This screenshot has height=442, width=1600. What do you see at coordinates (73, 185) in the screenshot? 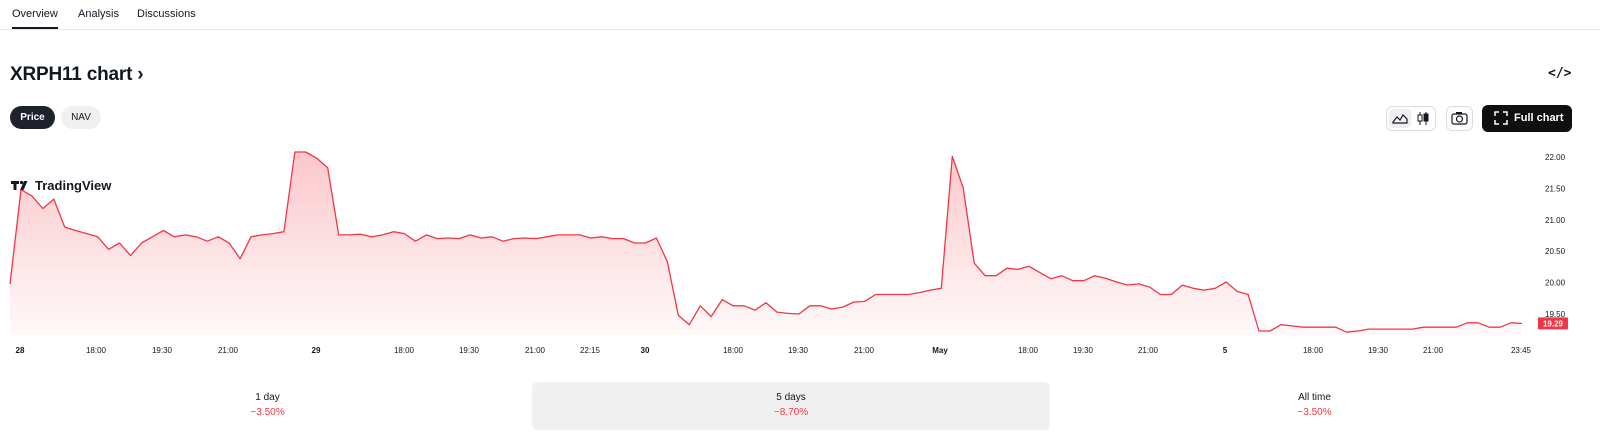
I see `tradingview-wordmark: TradingView` at bounding box center [73, 185].